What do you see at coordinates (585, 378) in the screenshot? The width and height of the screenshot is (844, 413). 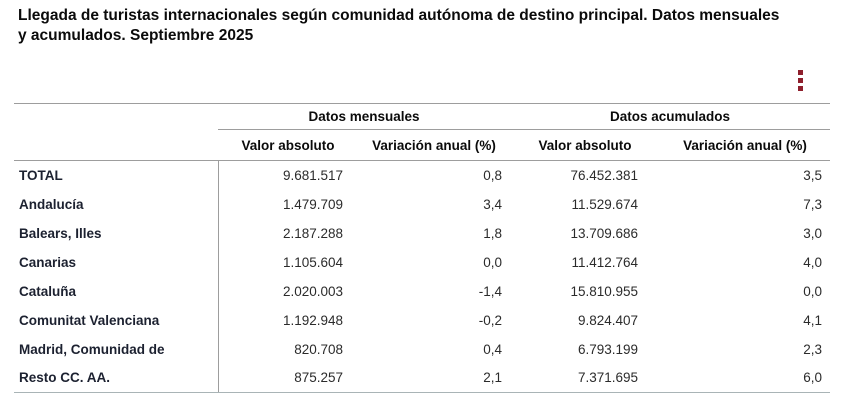 I see `cell-accumulated-value: 7.371.695` at bounding box center [585, 378].